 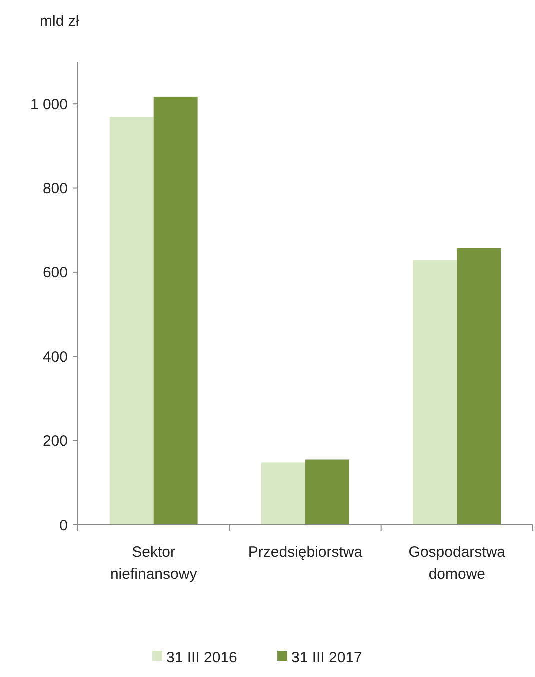 What do you see at coordinates (60, 21) in the screenshot?
I see `y-axis-title: mld zł` at bounding box center [60, 21].